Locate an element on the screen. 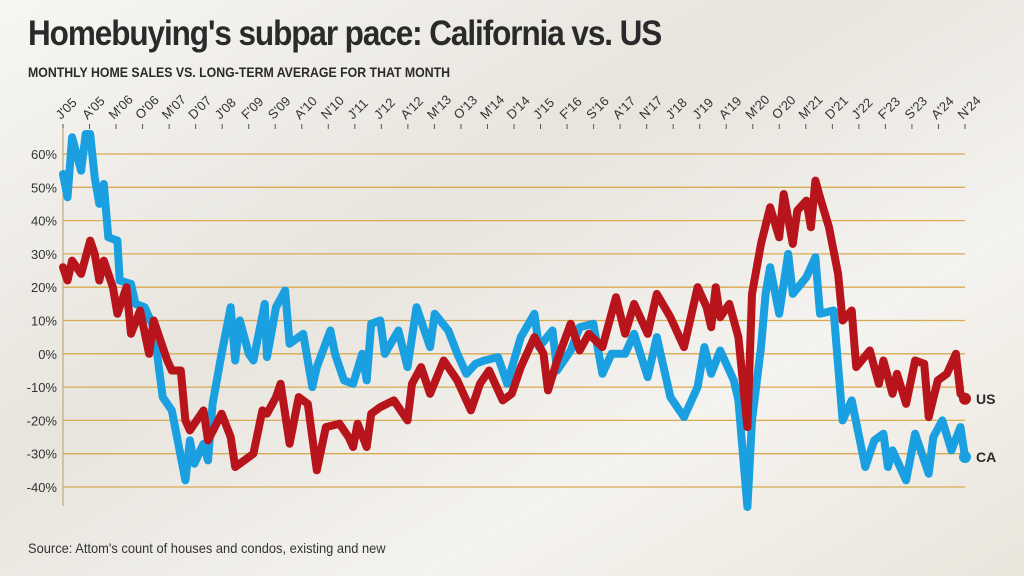  x-tick-label: M'21 is located at coordinates (810, 107).